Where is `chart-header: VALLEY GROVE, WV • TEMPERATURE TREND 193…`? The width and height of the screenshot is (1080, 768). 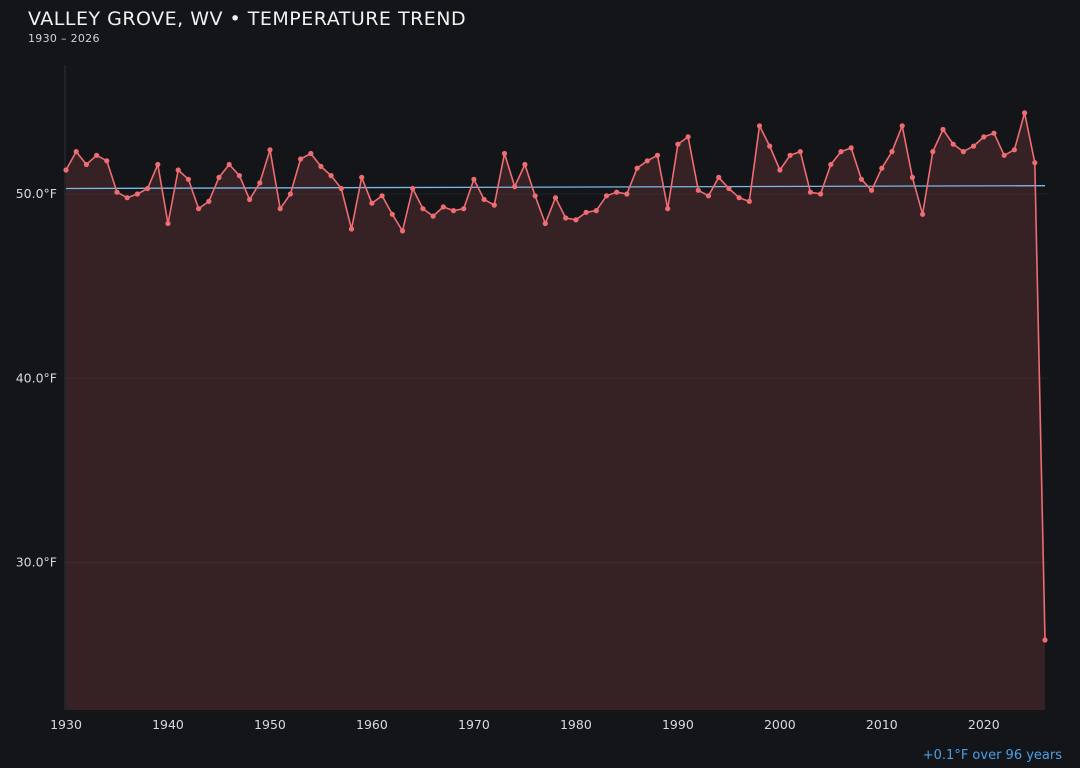
chart-header: VALLEY GROVE, WV • TEMPERATURE TREND 193… is located at coordinates (247, 26).